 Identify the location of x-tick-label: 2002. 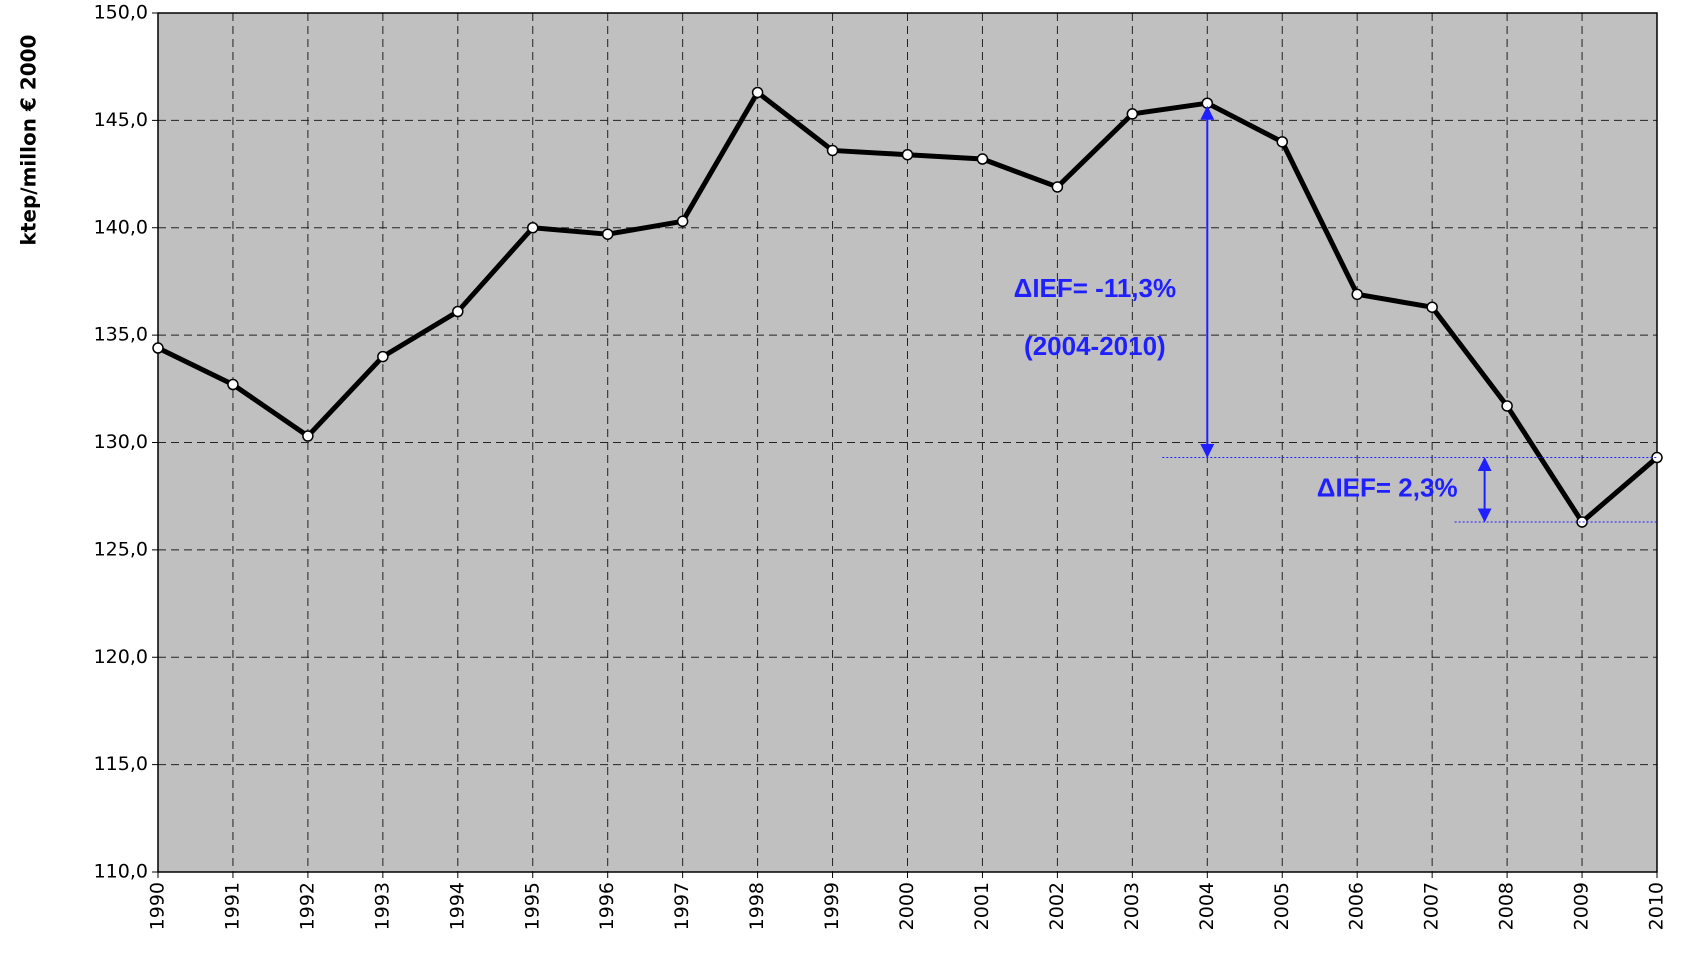
(1057, 906).